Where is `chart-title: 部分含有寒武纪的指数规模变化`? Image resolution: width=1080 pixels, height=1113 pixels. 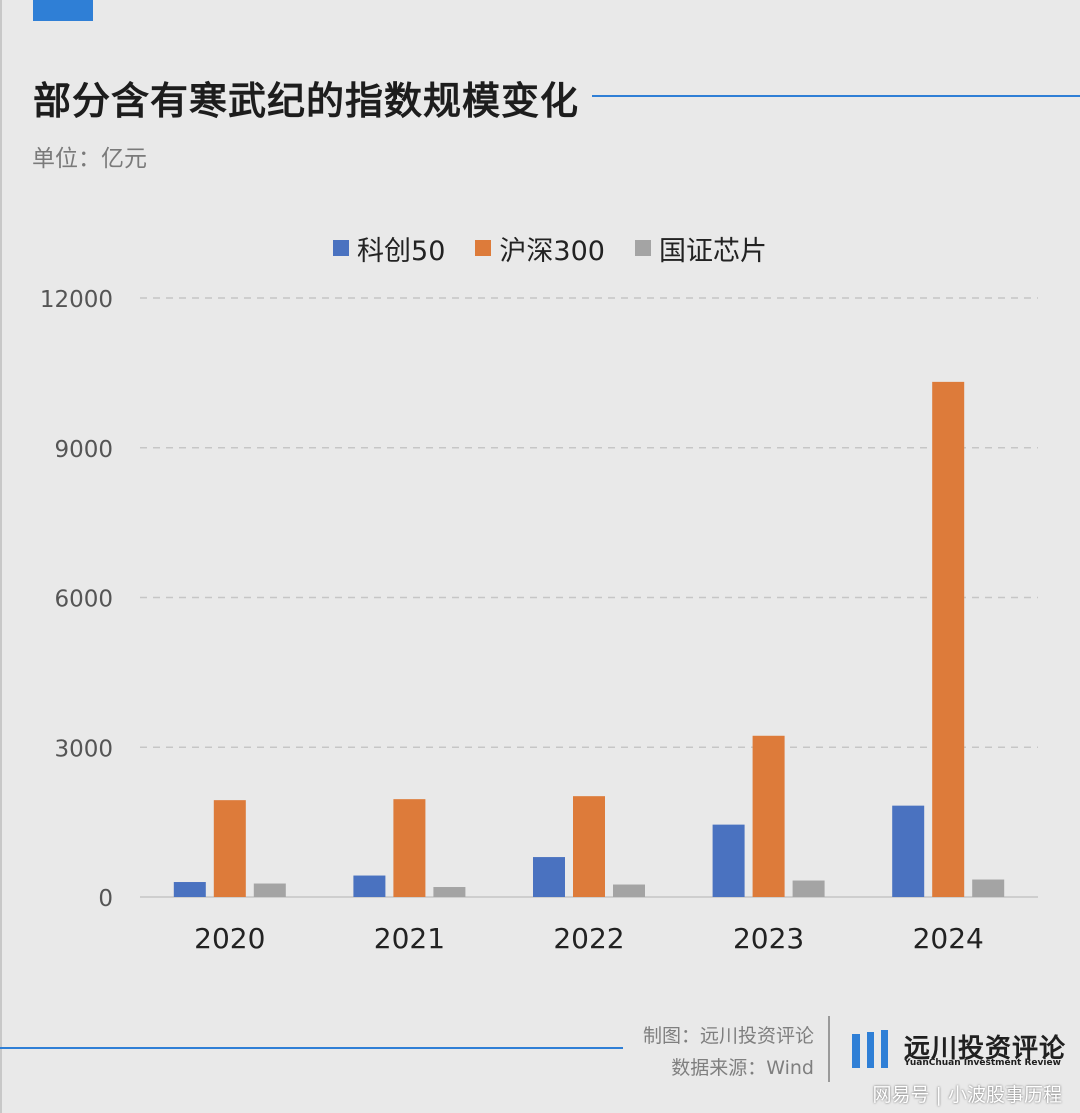
chart-title: 部分含有寒武纪的指数规模变化 is located at coordinates (306, 101).